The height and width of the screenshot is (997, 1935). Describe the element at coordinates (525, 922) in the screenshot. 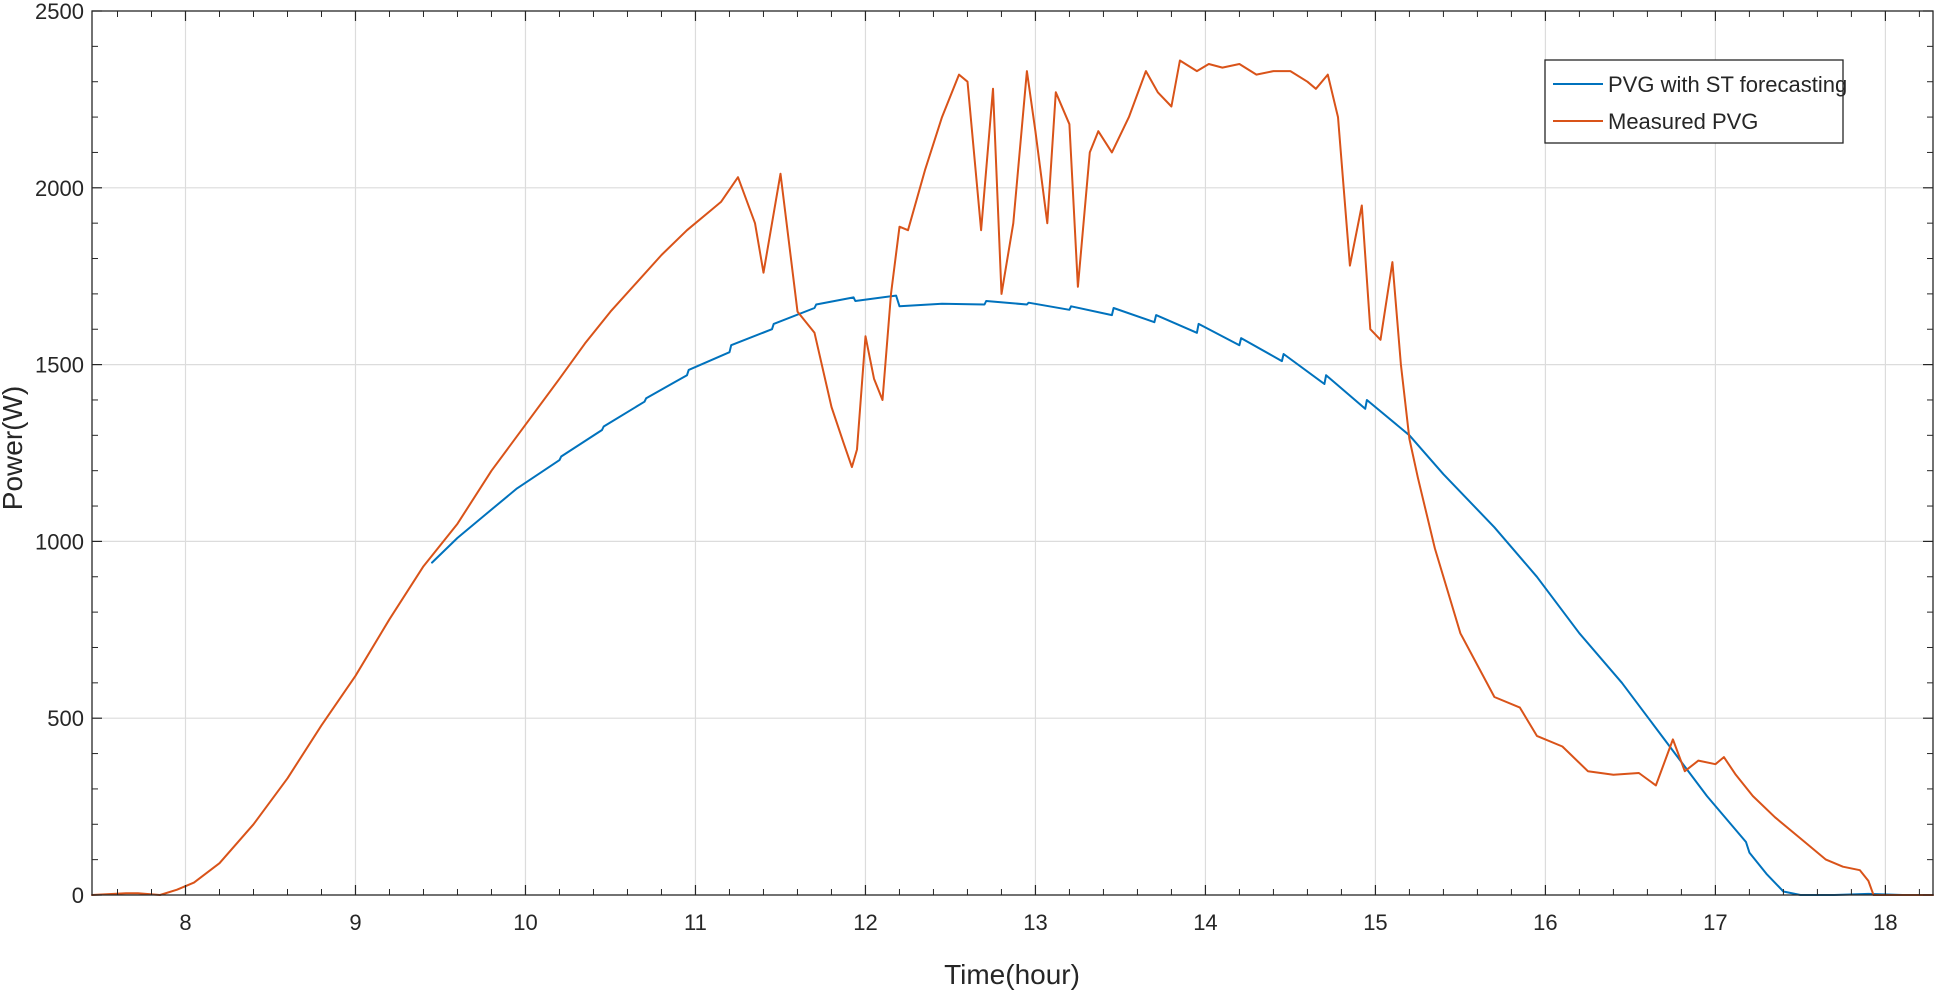

I see `x-tick-label: 10` at that location.